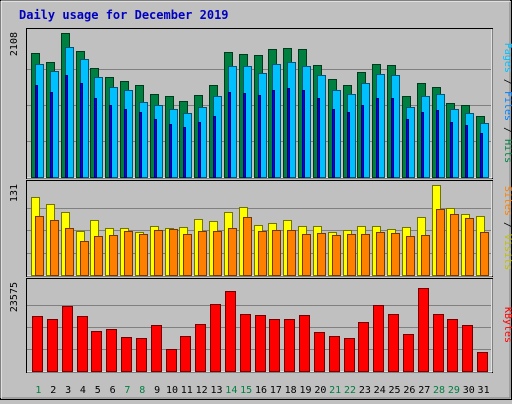  I want to click on day-label: 18, so click(291, 390).